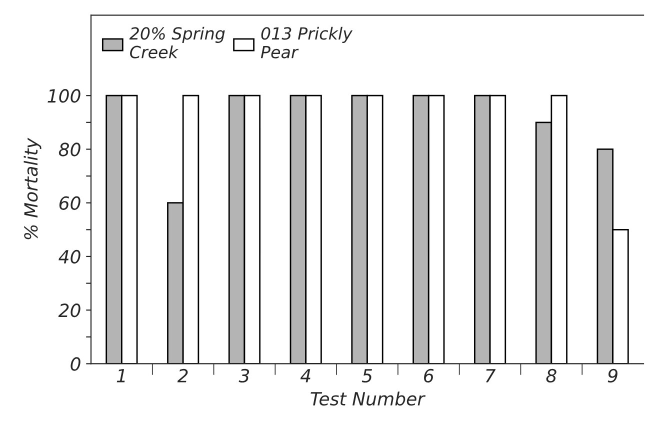 The image size is (650, 433). Describe the element at coordinates (429, 375) in the screenshot. I see `x-tick-label: 6` at that location.